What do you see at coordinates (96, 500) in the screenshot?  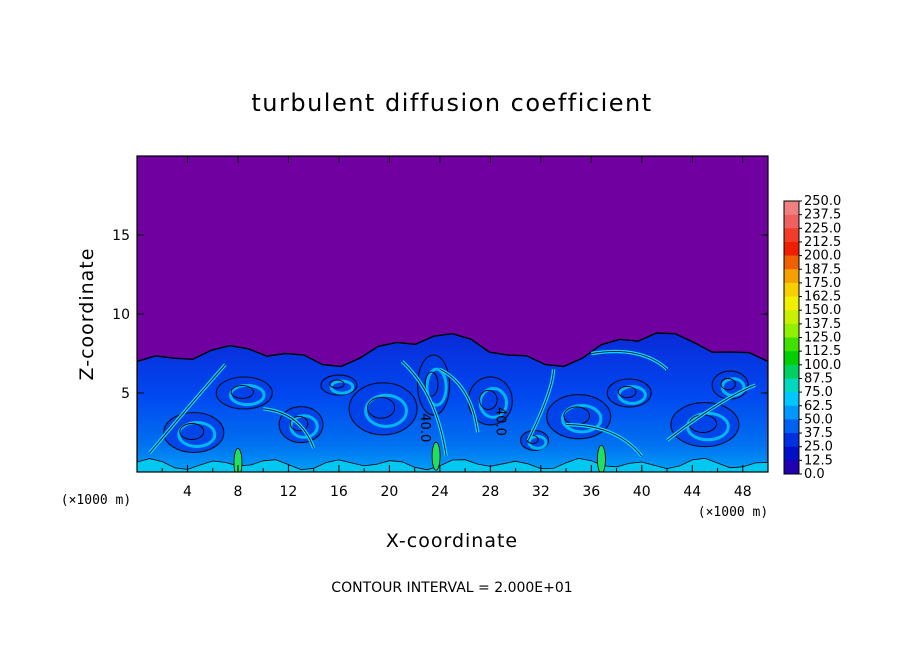 I see `x-unit-left: (×1000 m)` at bounding box center [96, 500].